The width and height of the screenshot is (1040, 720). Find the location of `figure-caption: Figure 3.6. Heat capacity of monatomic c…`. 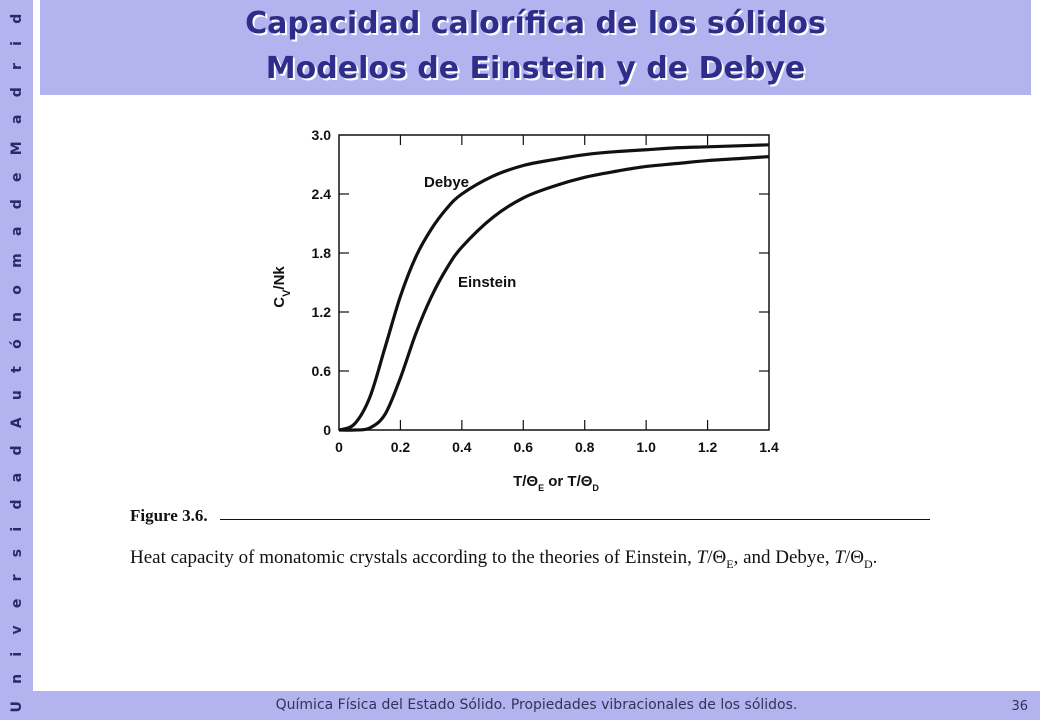

figure-caption: Figure 3.6. Heat capacity of monatomic c… is located at coordinates (530, 542).